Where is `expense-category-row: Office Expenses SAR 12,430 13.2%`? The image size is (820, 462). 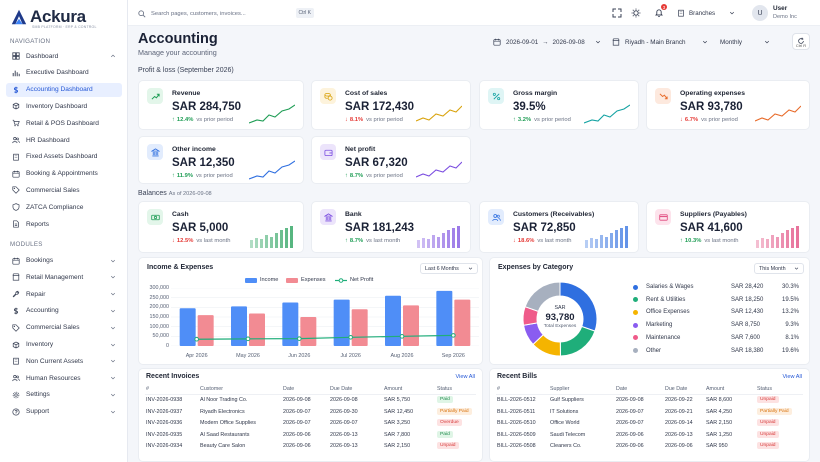 expense-category-row: Office Expenses SAR 12,430 13.2% is located at coordinates (716, 312).